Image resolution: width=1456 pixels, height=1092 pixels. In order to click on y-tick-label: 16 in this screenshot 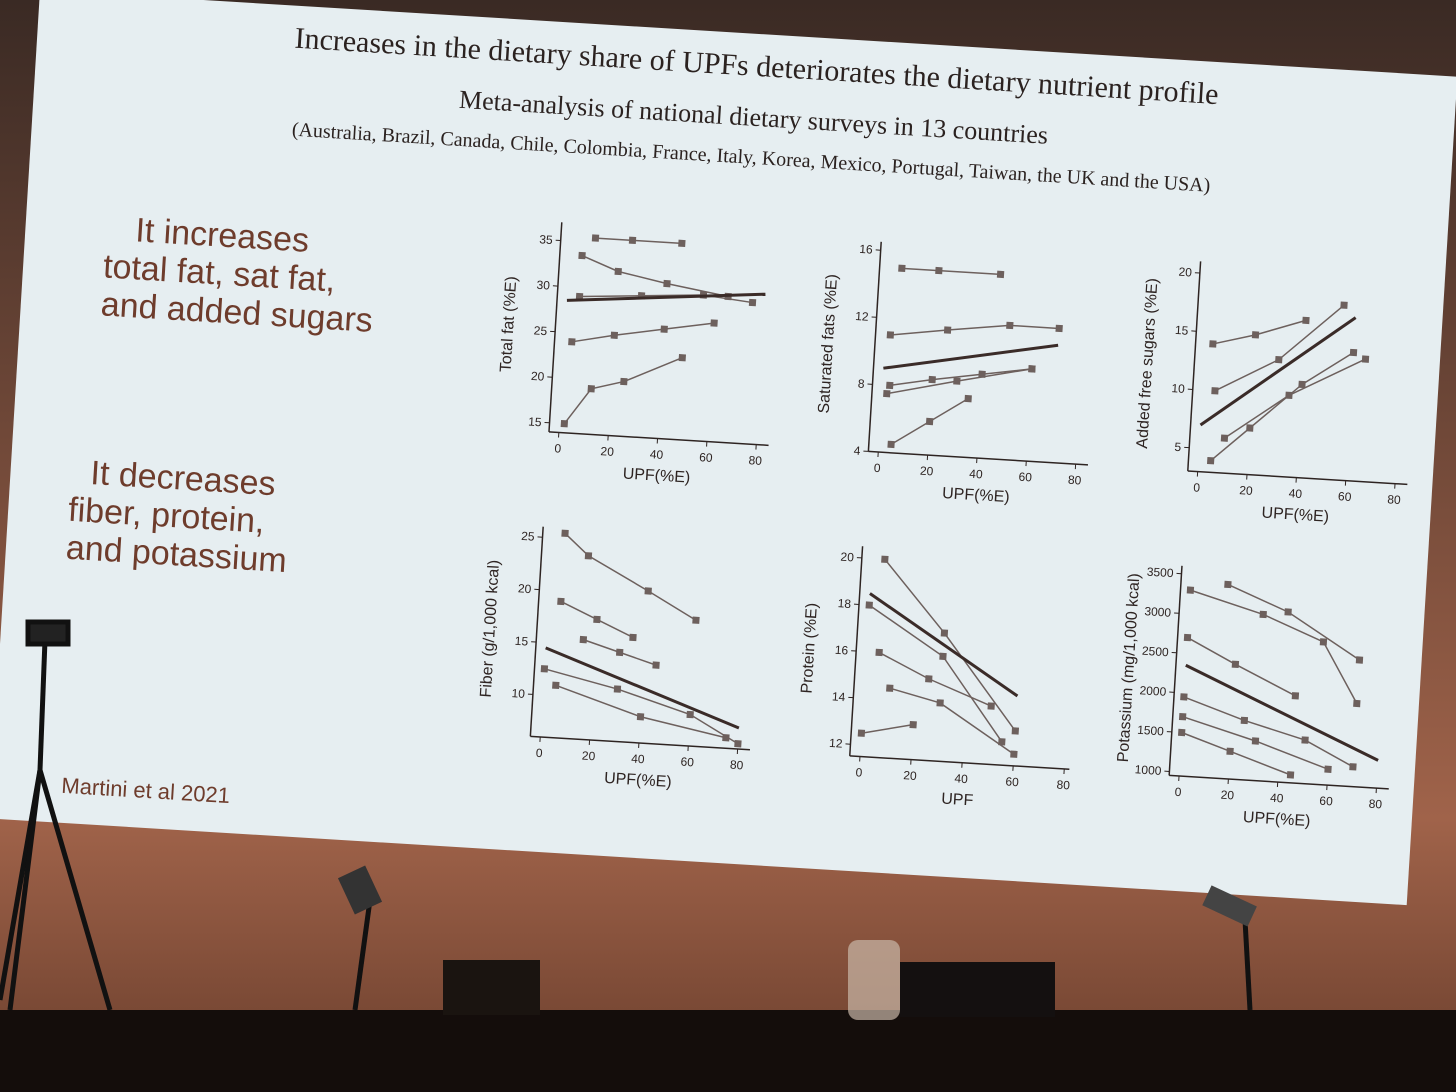, I will do `click(866, 249)`.